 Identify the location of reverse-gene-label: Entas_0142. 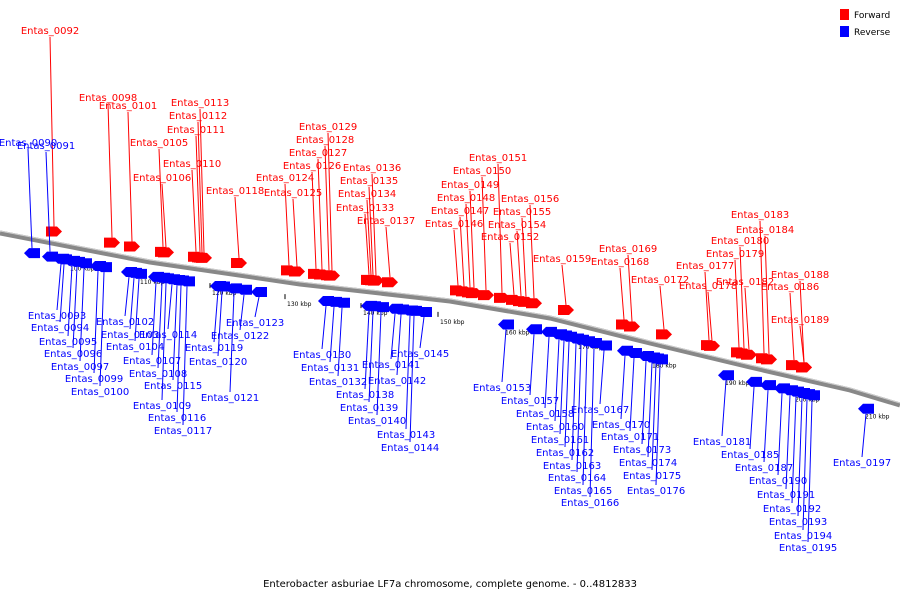
(397, 381).